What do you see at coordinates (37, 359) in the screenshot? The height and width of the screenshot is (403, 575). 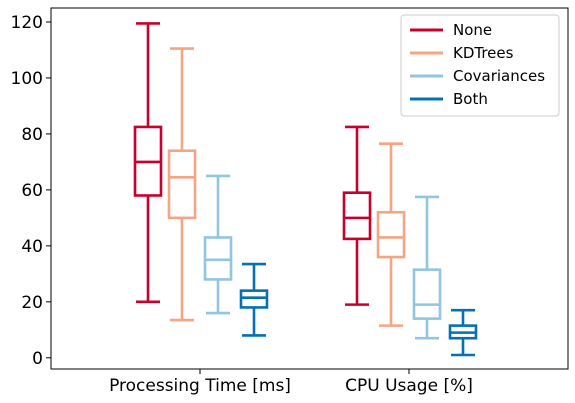 I see `y-tick-label: 0` at bounding box center [37, 359].